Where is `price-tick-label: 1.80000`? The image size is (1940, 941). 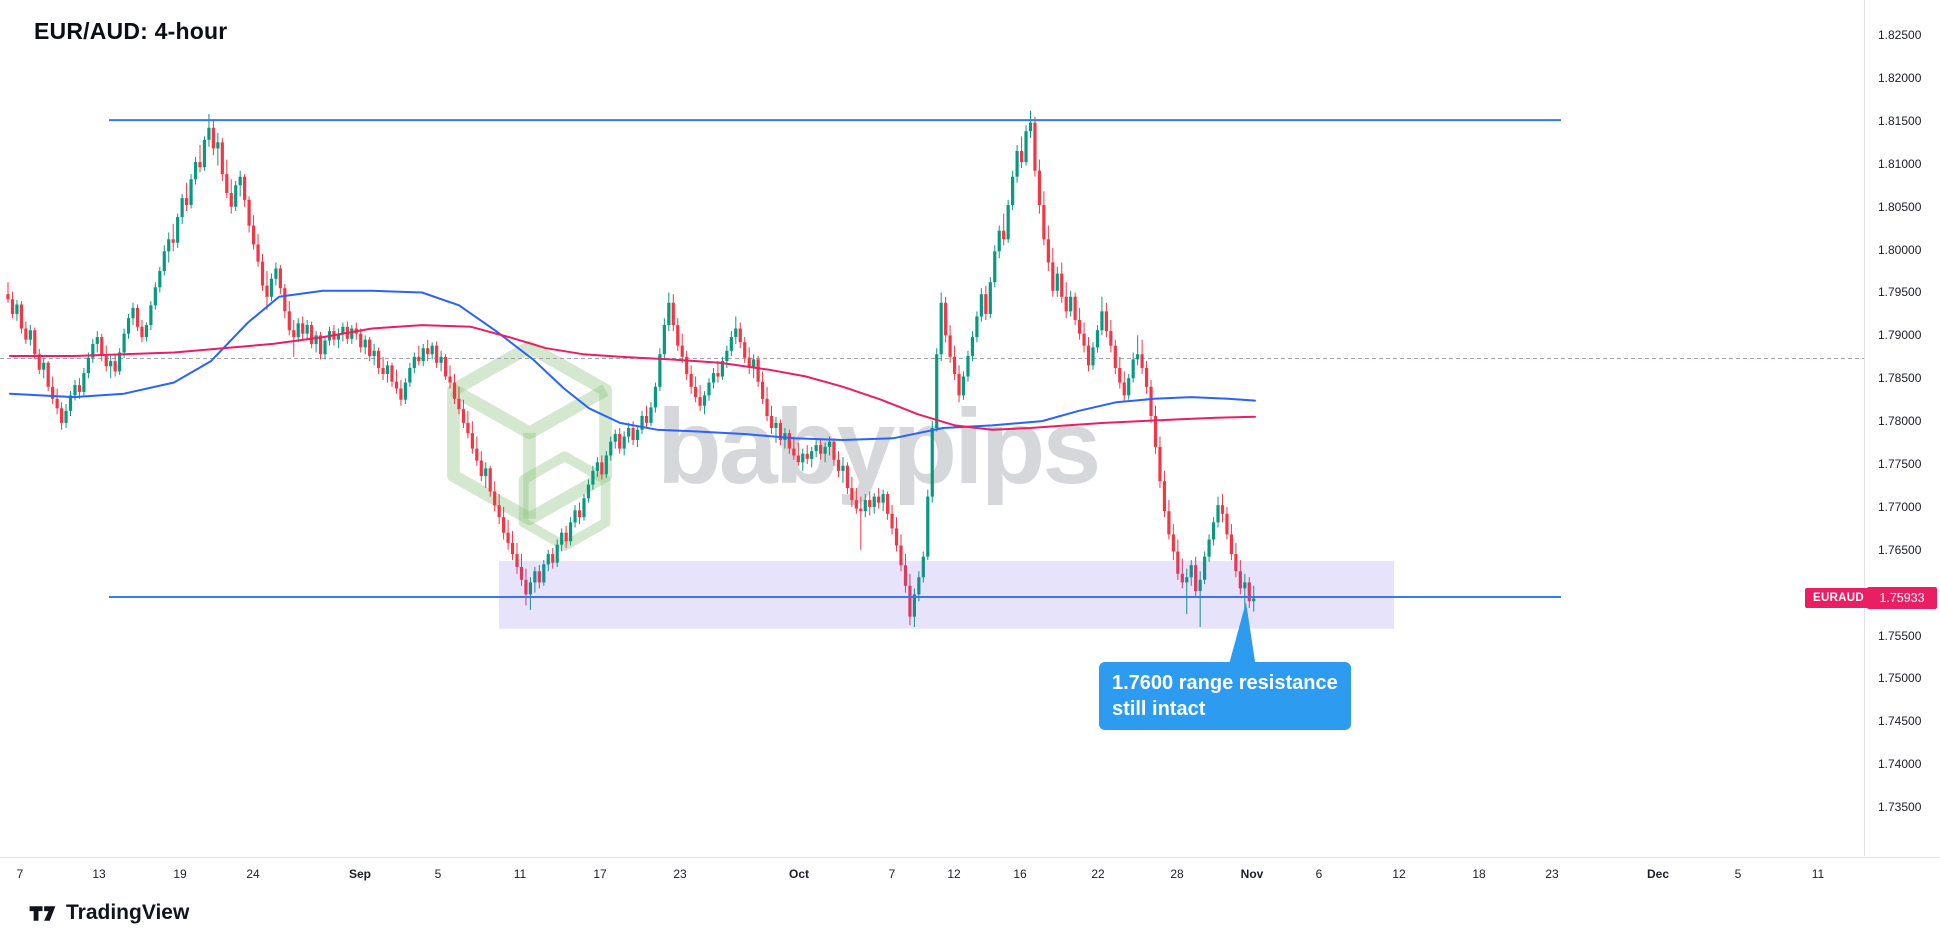
price-tick-label: 1.80000 is located at coordinates (1900, 249).